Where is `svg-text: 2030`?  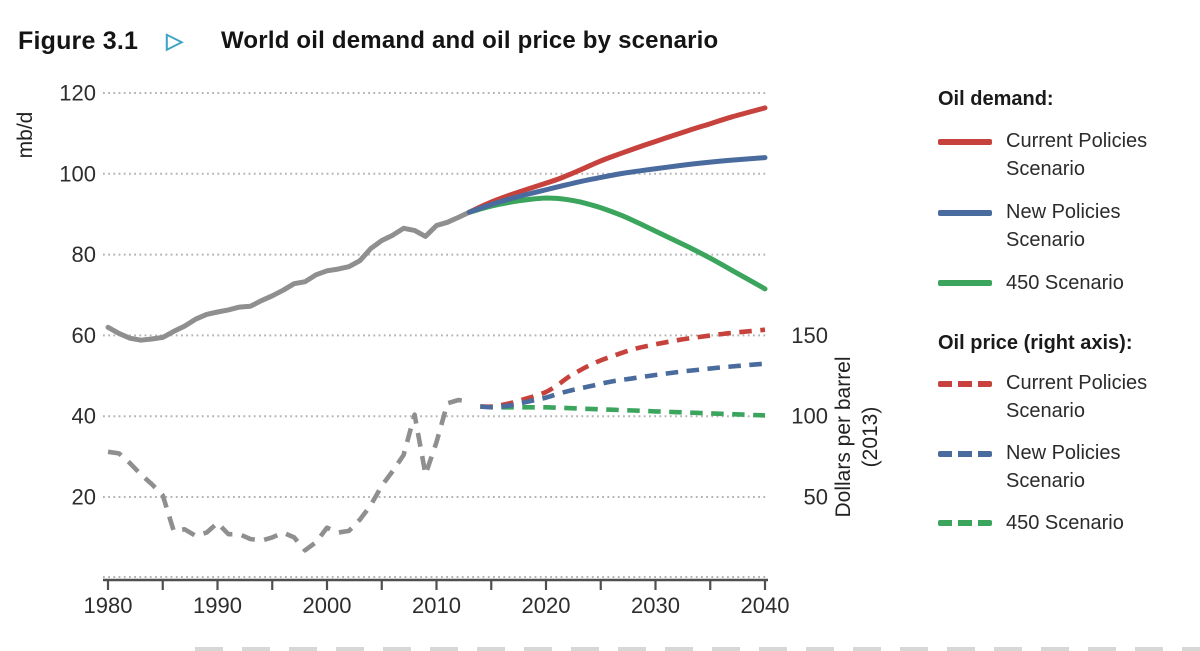
svg-text: 2030 is located at coordinates (655, 605).